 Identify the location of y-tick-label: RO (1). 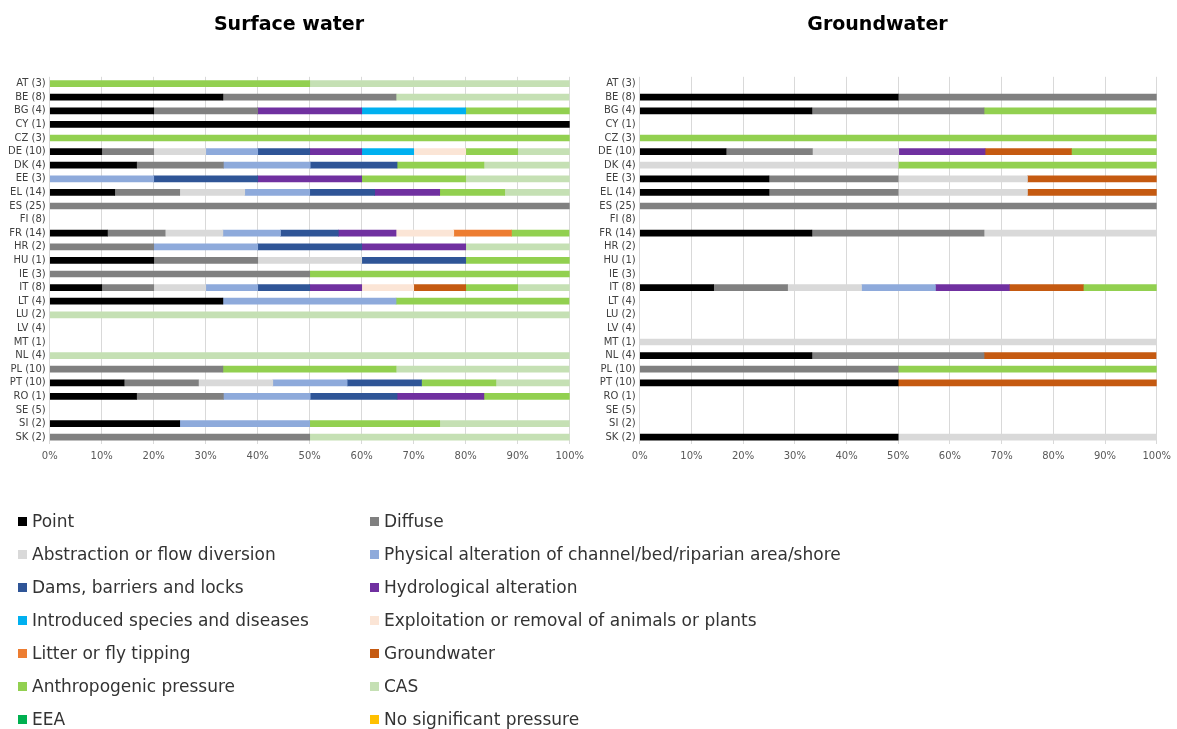
(619, 395).